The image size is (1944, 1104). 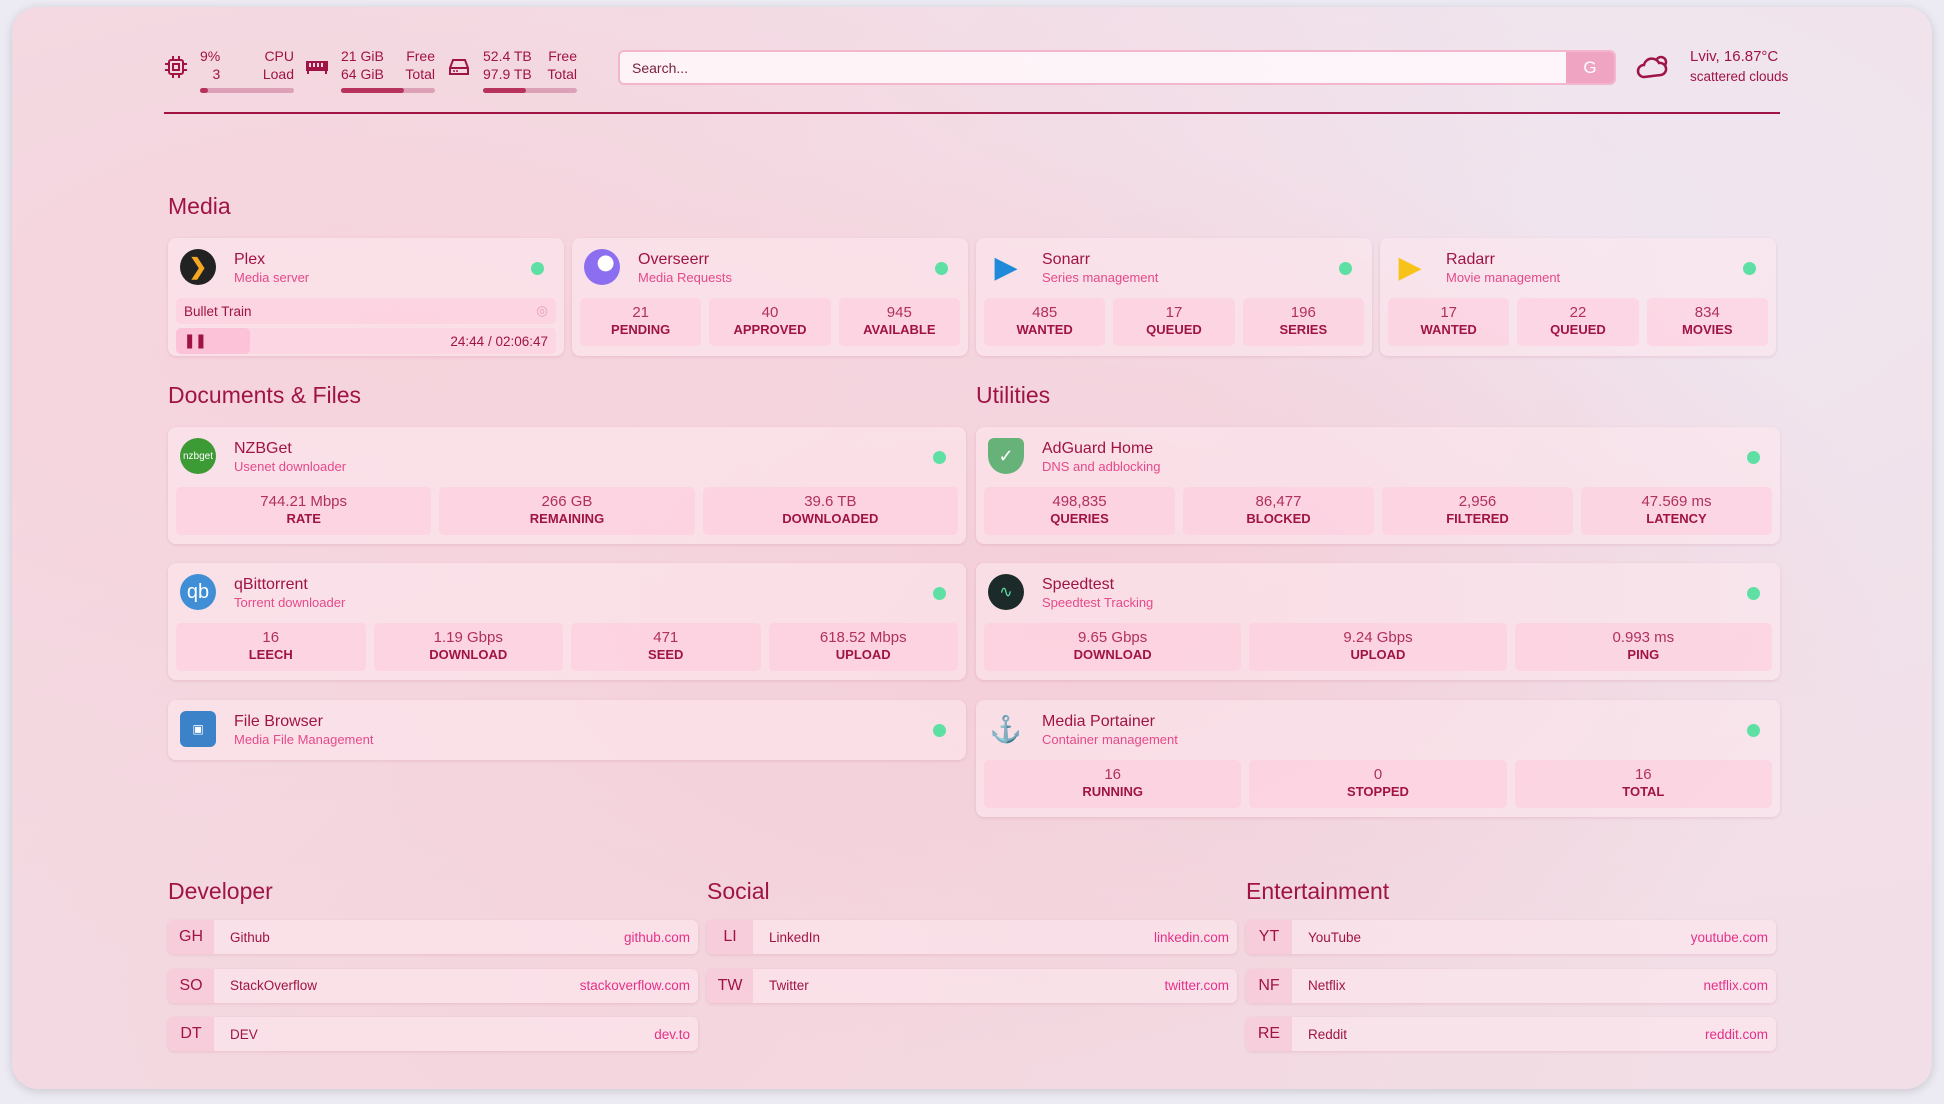 I want to click on stat-value: 485, so click(x=1045, y=312).